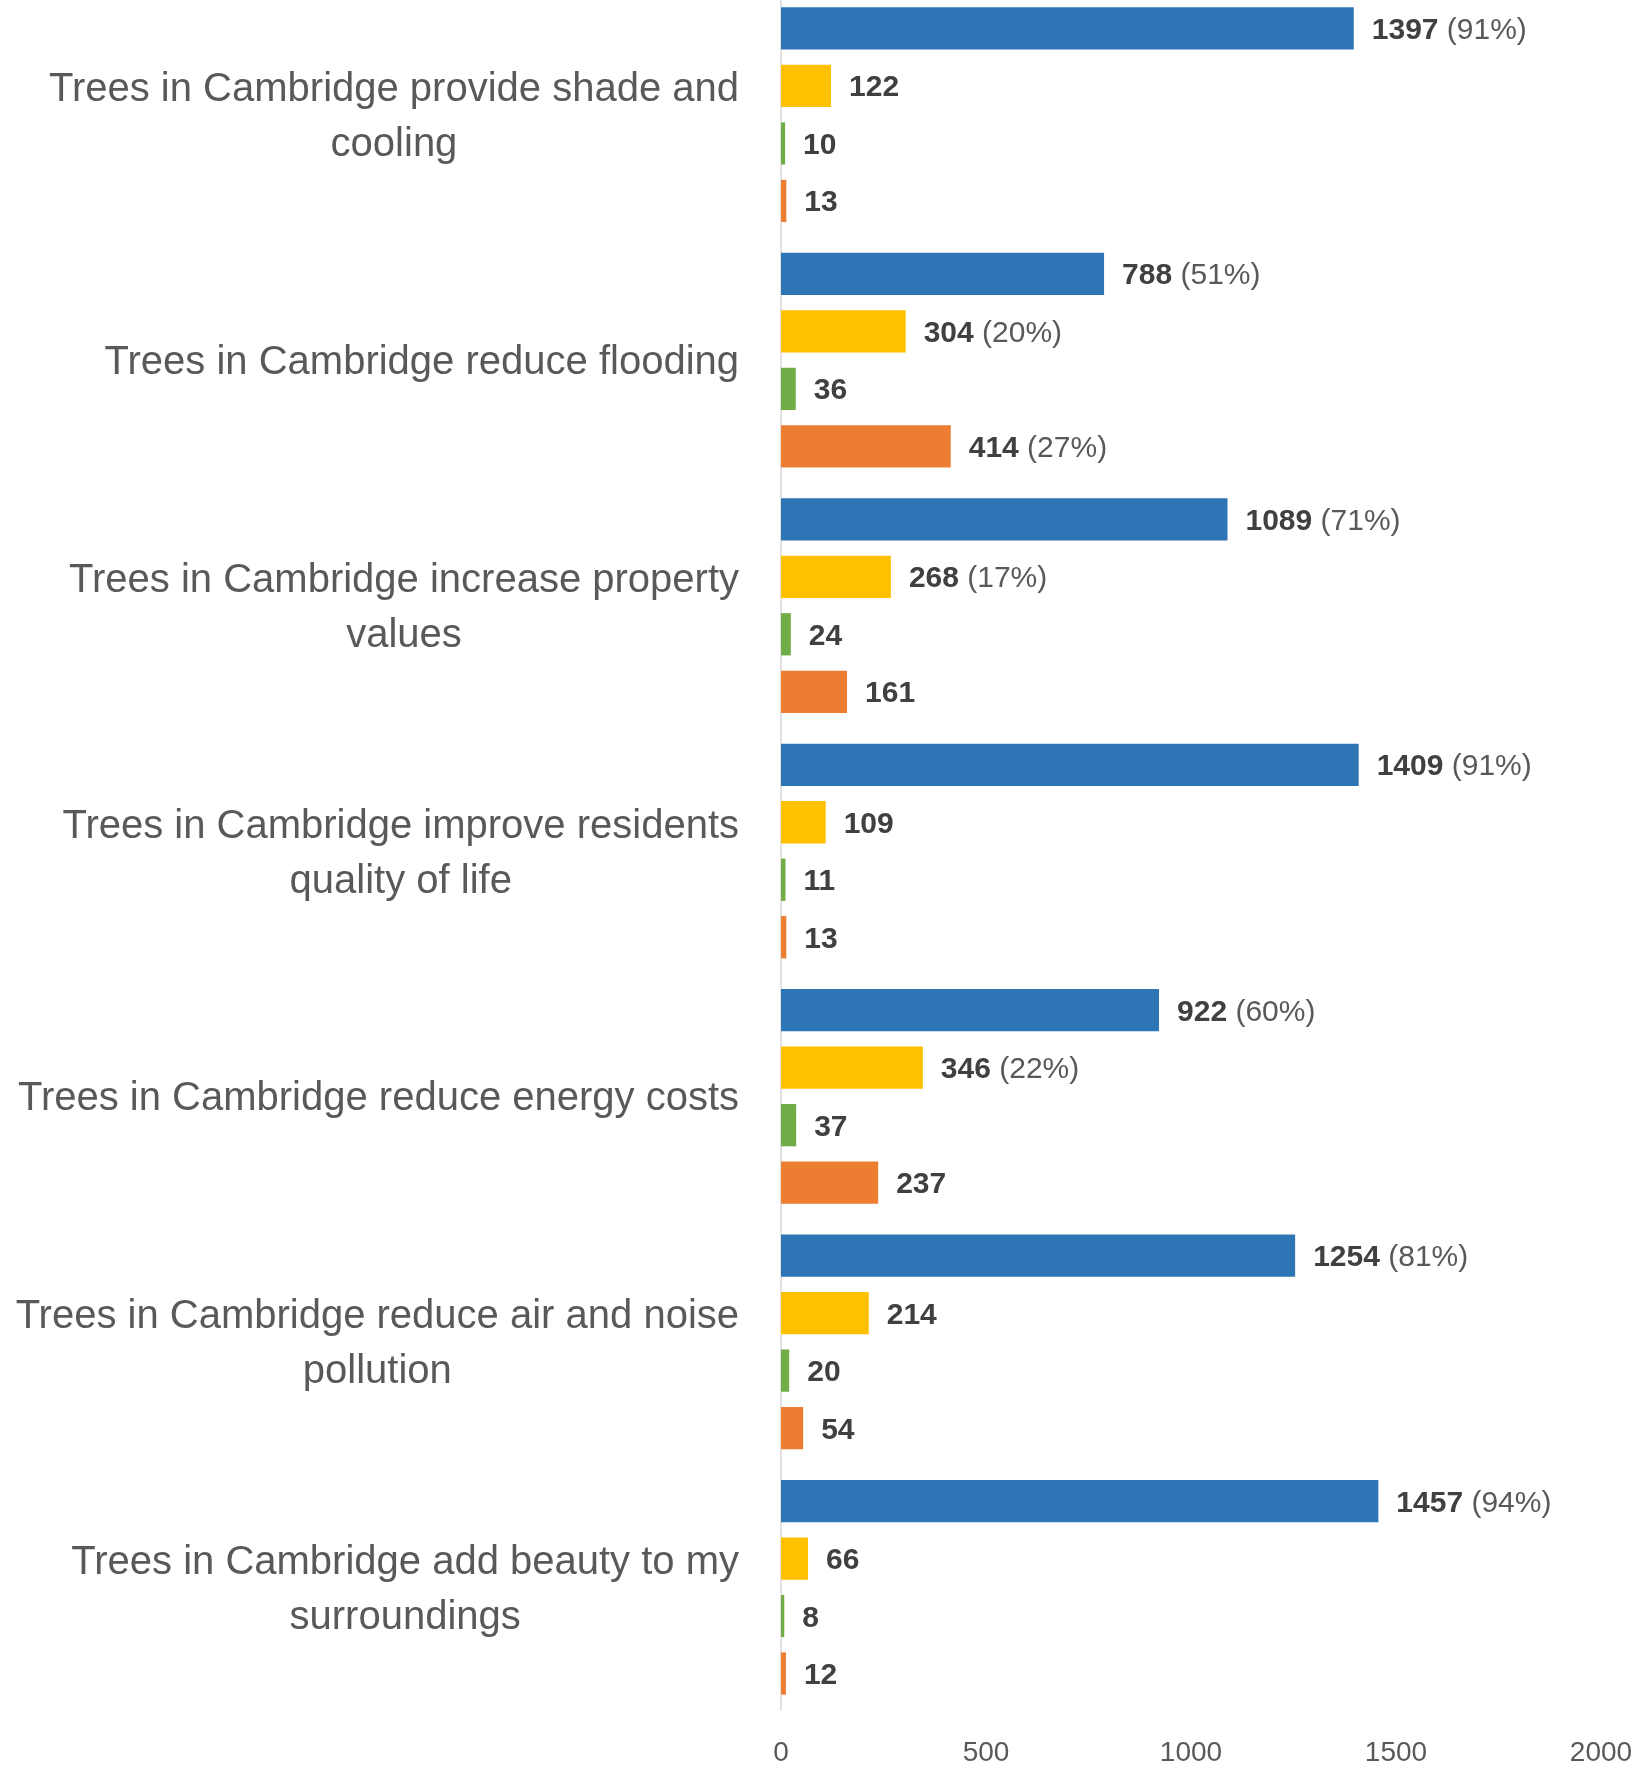 This screenshot has height=1768, width=1633. I want to click on y-tick-label: Trees in Cambridge add beauty to my surroundings, so click(405, 1587).